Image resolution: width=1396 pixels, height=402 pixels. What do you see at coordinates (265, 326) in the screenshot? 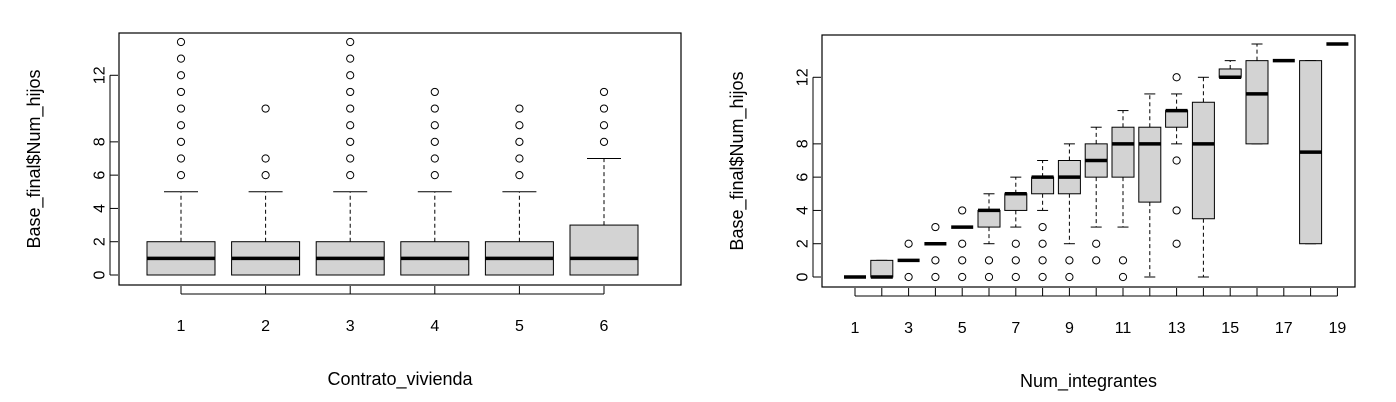
I see `x-tick-label: 2` at bounding box center [265, 326].